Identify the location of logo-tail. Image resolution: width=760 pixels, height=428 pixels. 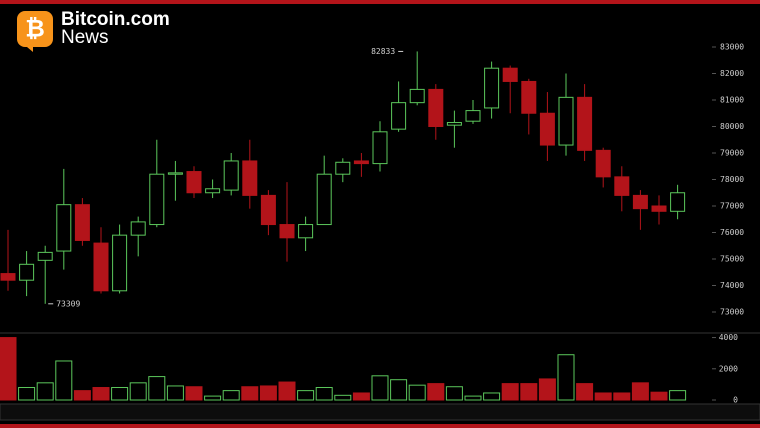
(30, 49).